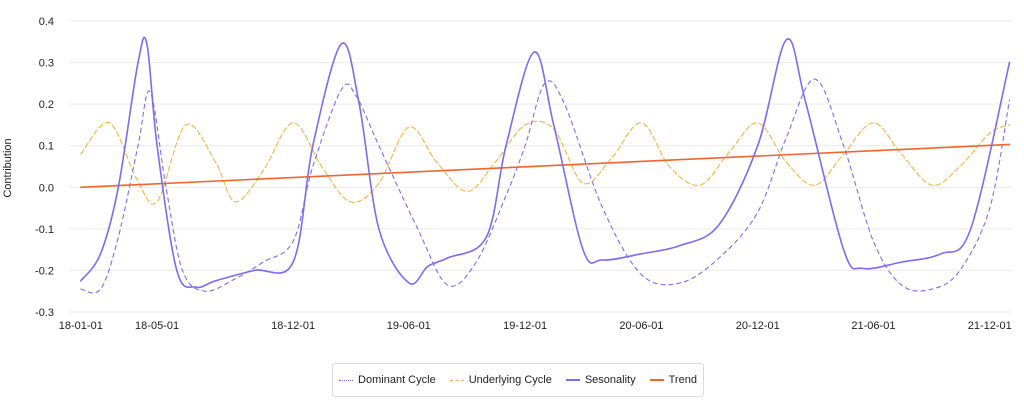 The image size is (1024, 411). What do you see at coordinates (572, 380) in the screenshot?
I see `legend-swatch-sesonality` at bounding box center [572, 380].